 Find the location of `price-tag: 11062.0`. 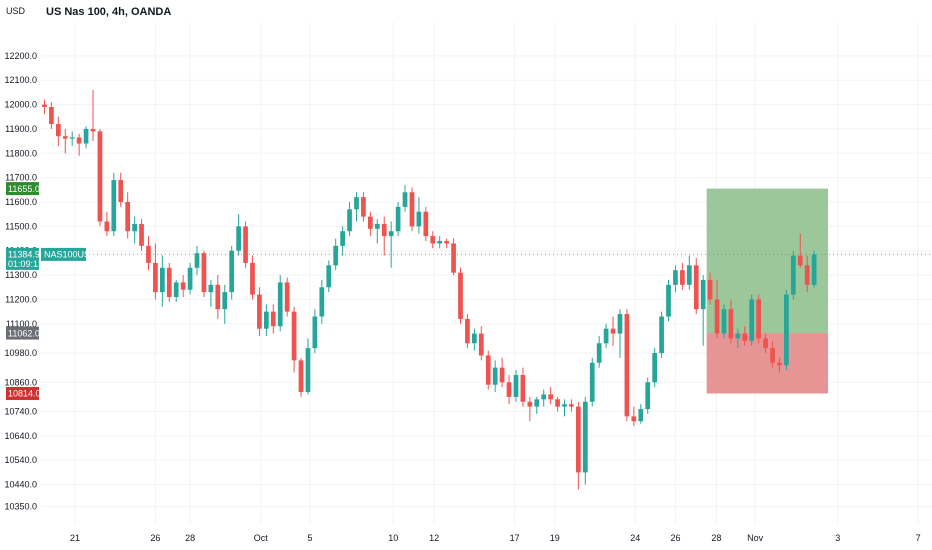

price-tag: 11062.0 is located at coordinates (23, 333).